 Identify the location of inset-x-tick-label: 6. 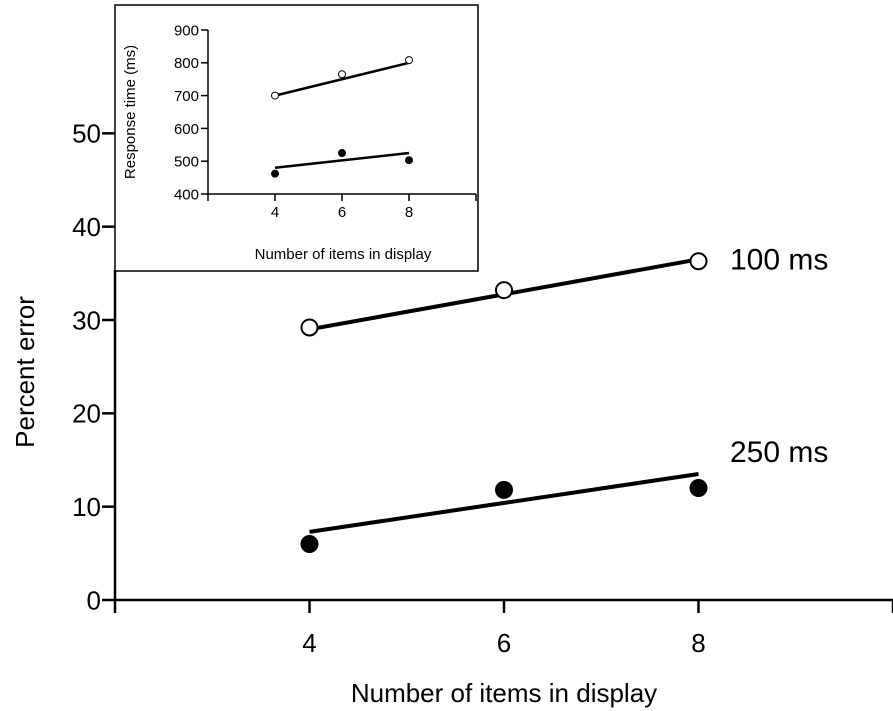
(342, 212).